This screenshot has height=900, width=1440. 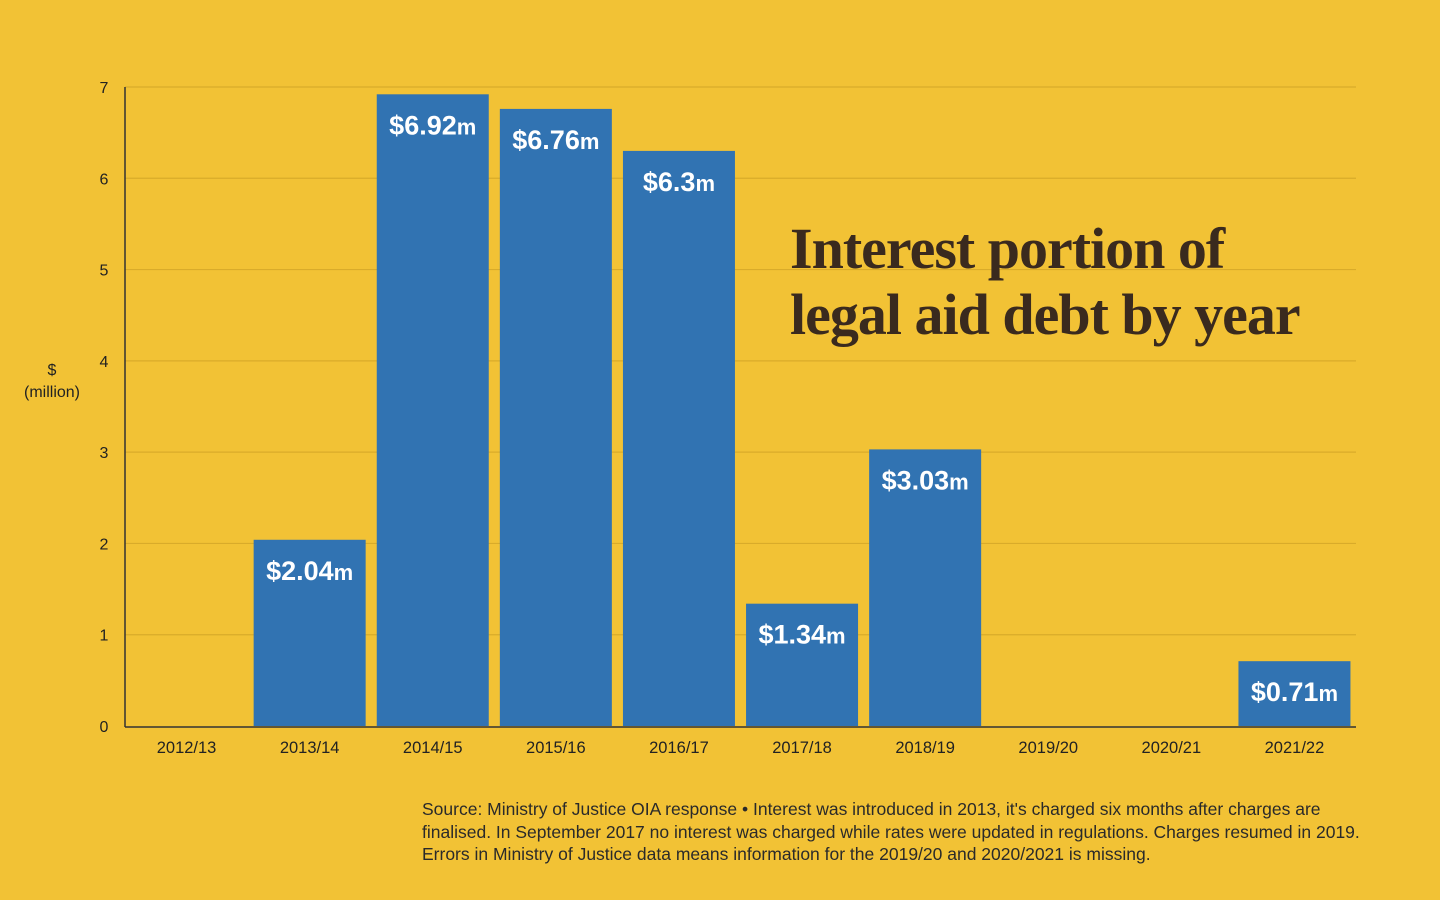 What do you see at coordinates (104, 544) in the screenshot?
I see `y-tick-label: 2` at bounding box center [104, 544].